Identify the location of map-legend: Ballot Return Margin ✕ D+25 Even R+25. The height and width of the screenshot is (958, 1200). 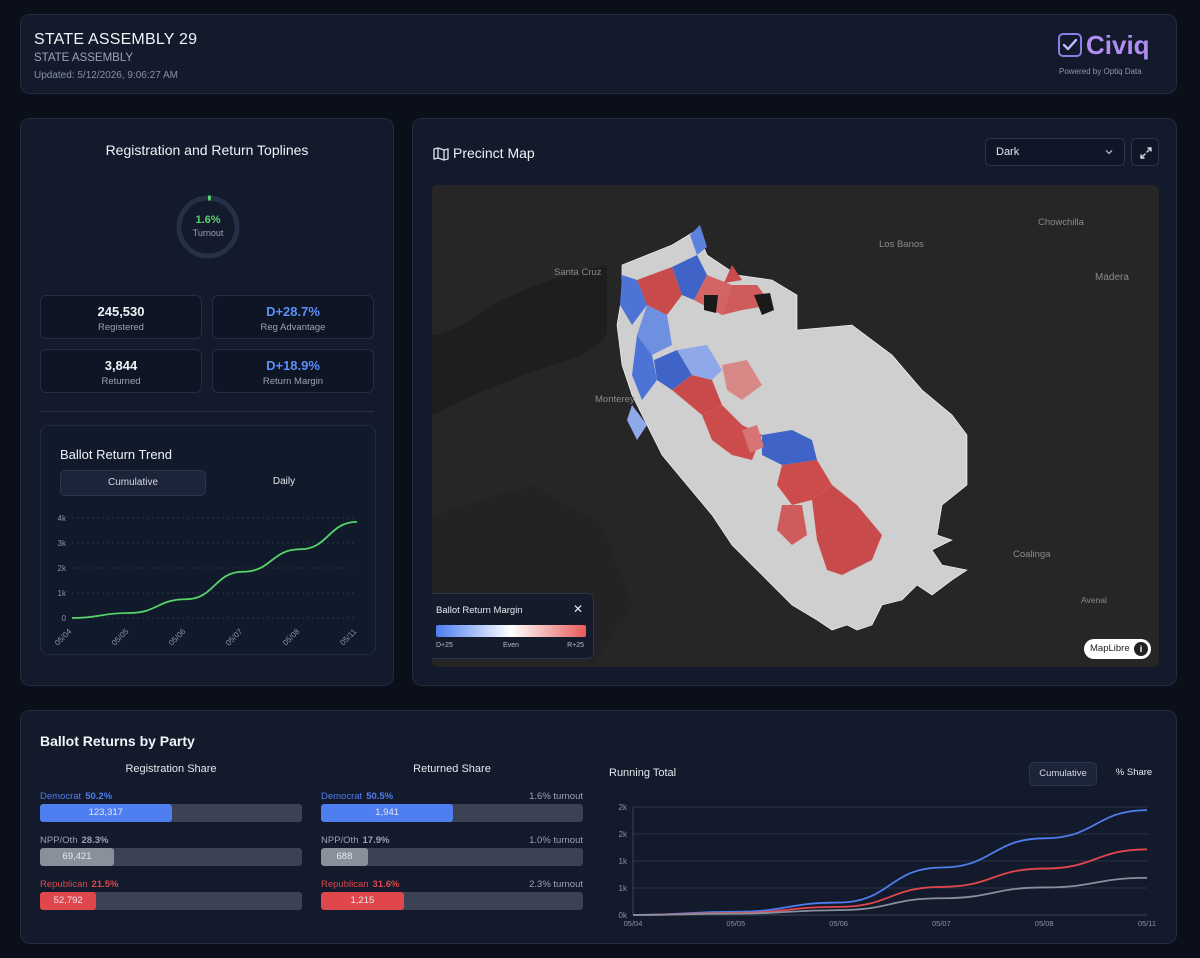
(513, 626).